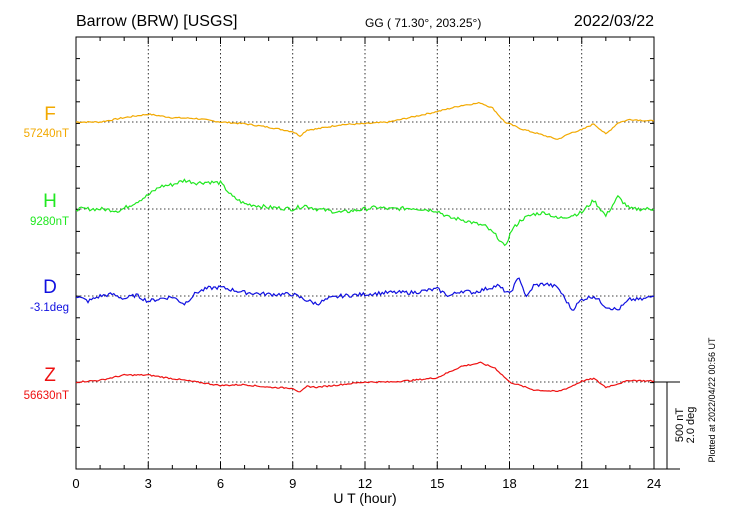  What do you see at coordinates (50, 287) in the screenshot?
I see `series-name-d: D` at bounding box center [50, 287].